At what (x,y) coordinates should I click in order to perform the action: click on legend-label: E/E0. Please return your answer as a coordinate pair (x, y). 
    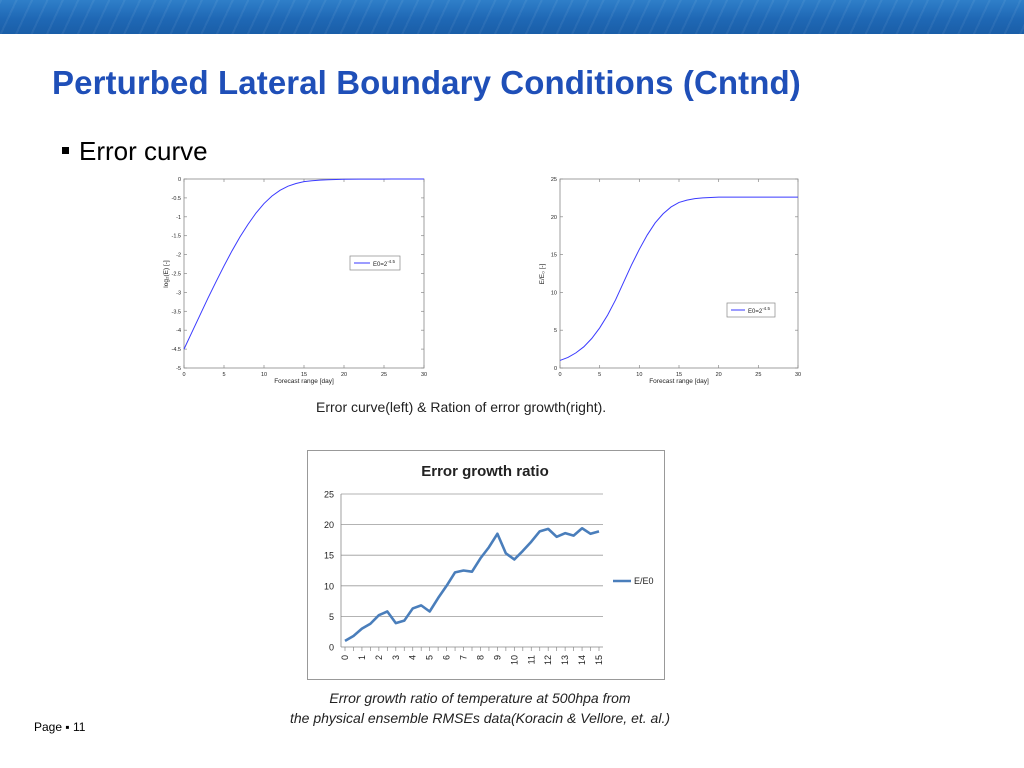
    Looking at the image, I should click on (644, 581).